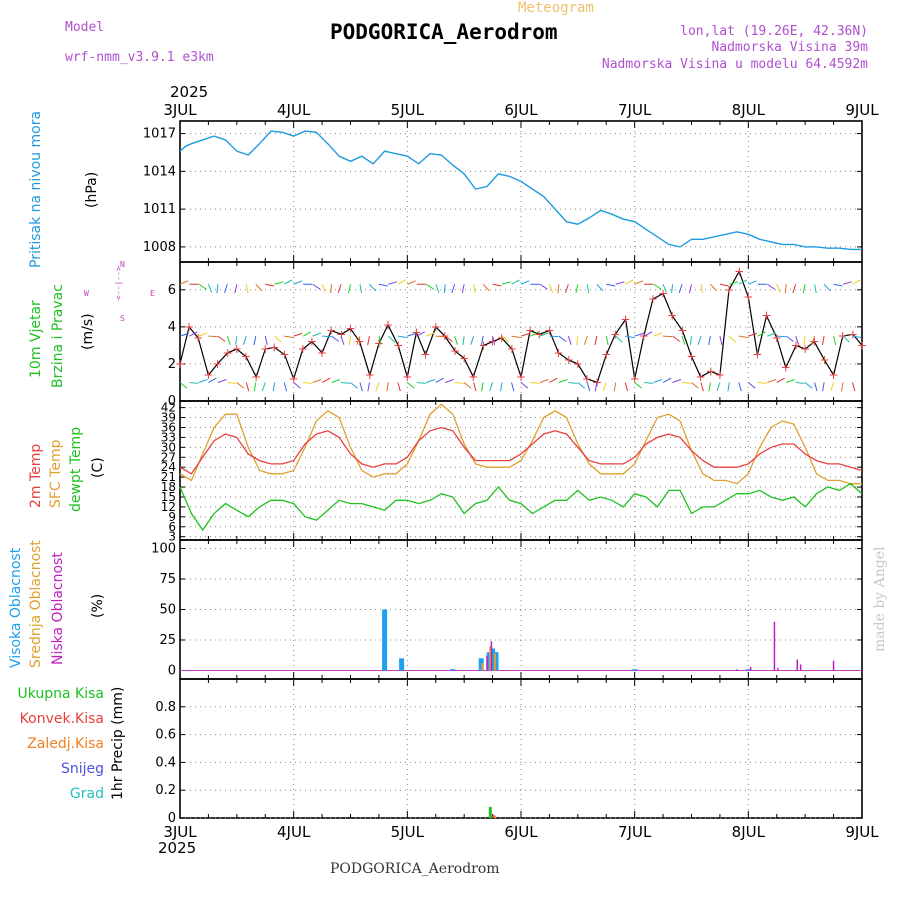 The image size is (900, 900). What do you see at coordinates (180, 110) in the screenshot?
I see `x-tick-label-top: 3JUL` at bounding box center [180, 110].